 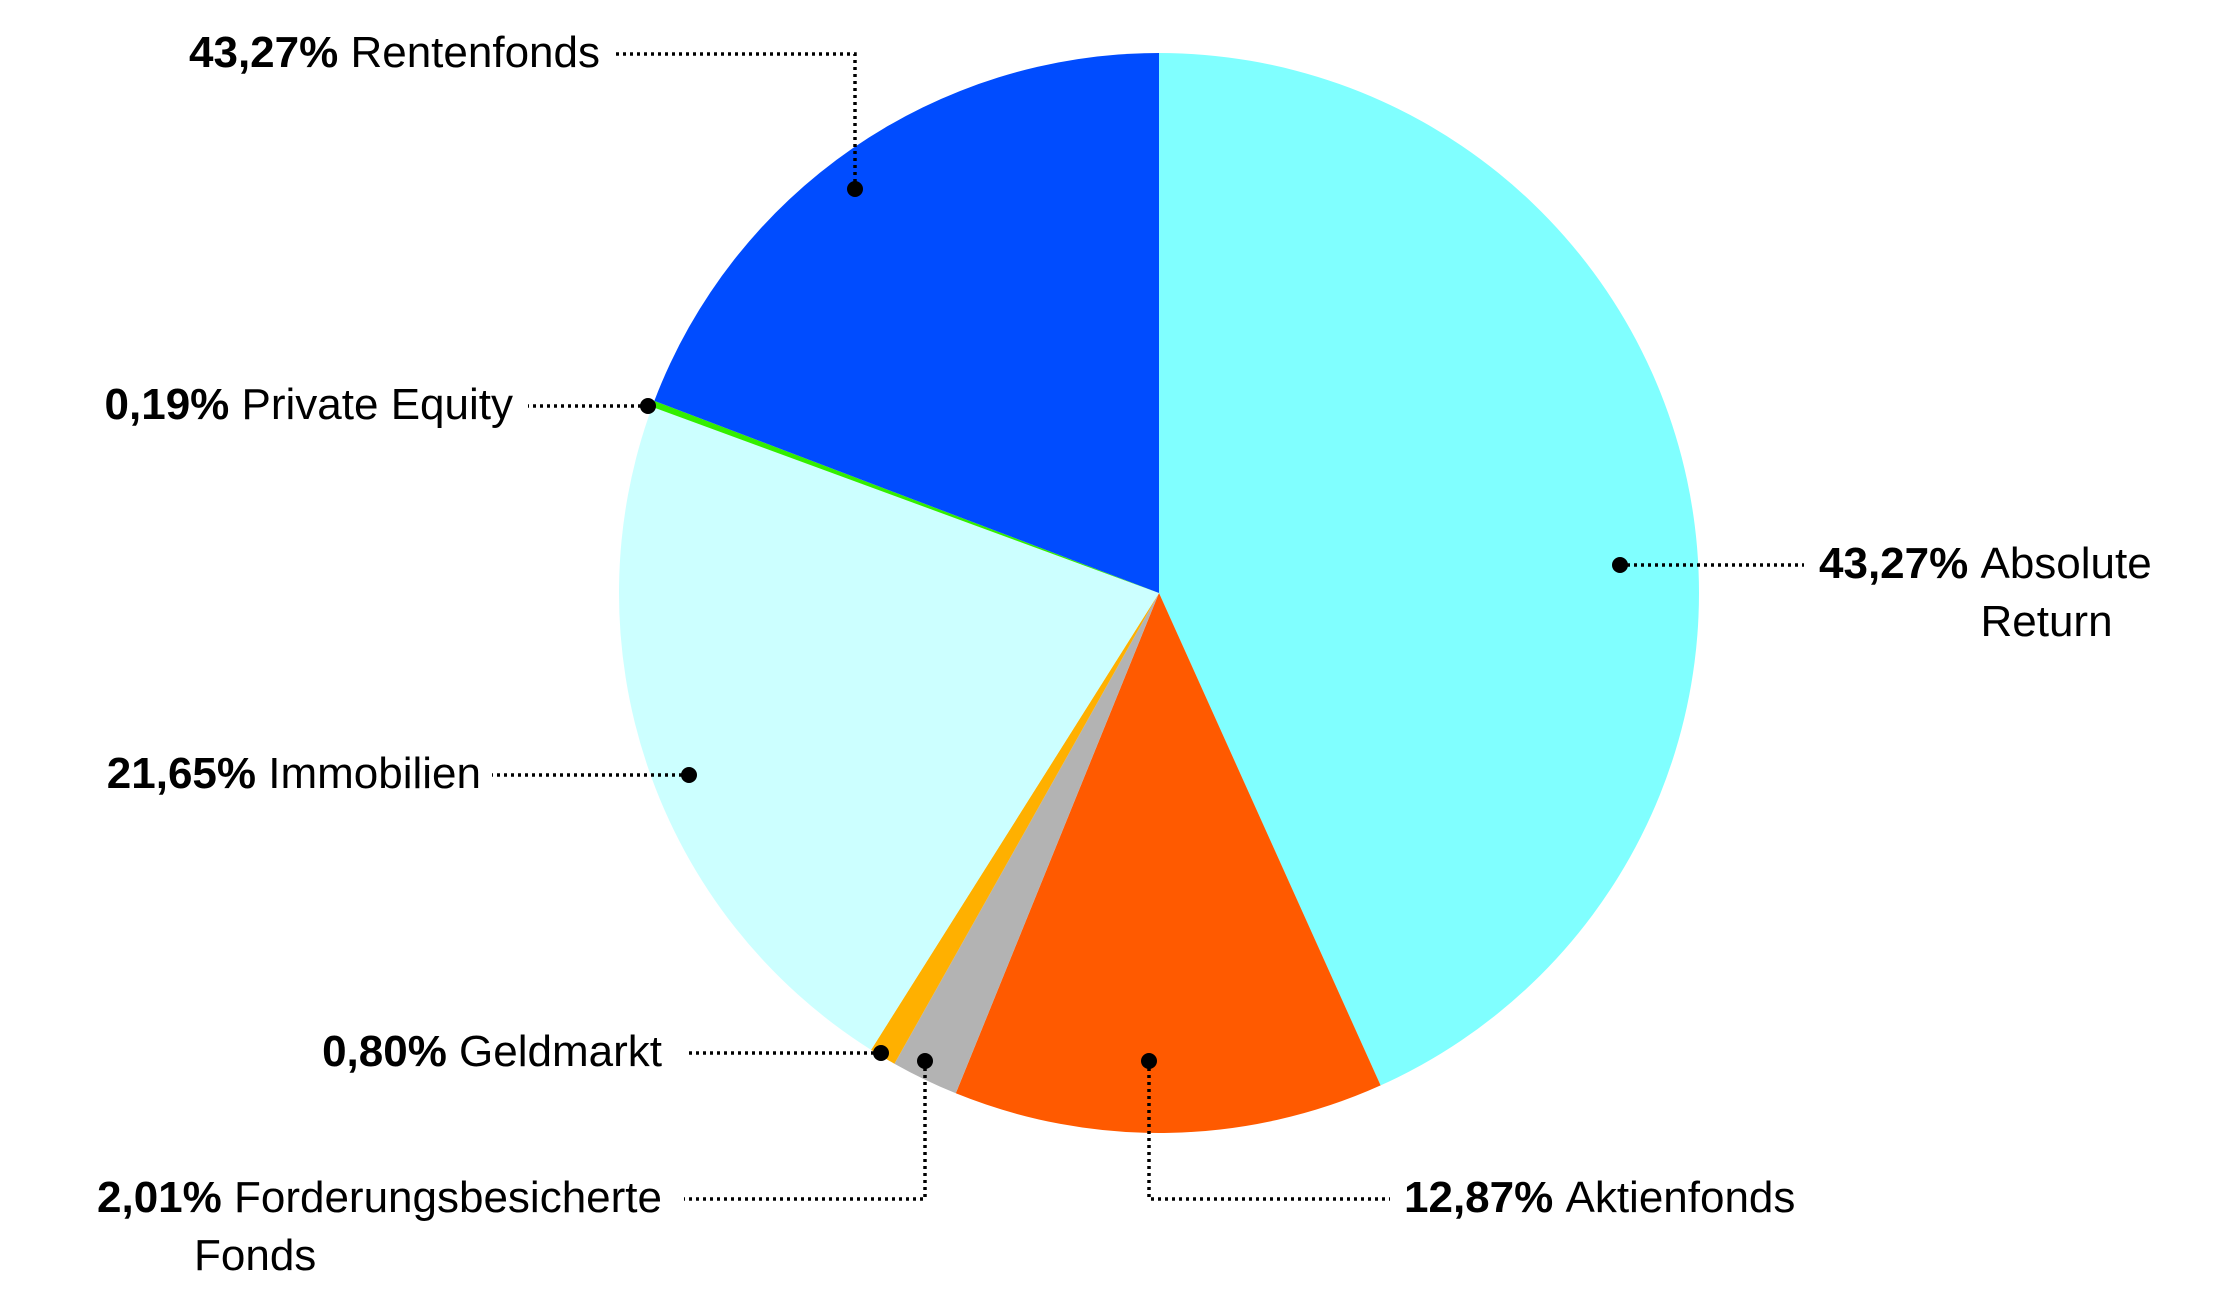 What do you see at coordinates (1484, 1197) in the screenshot?
I see `slice-percent: 12,87%` at bounding box center [1484, 1197].